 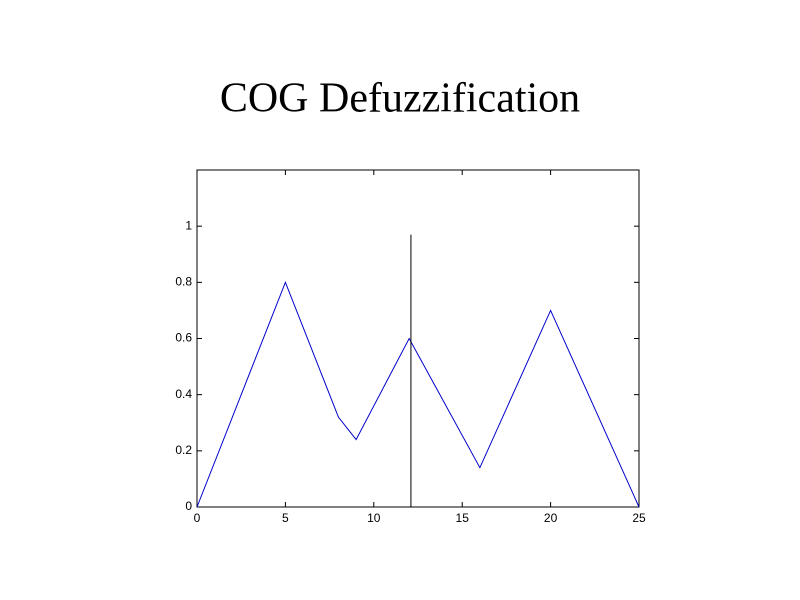 I want to click on y-tick-label: 0.2, so click(x=183, y=450).